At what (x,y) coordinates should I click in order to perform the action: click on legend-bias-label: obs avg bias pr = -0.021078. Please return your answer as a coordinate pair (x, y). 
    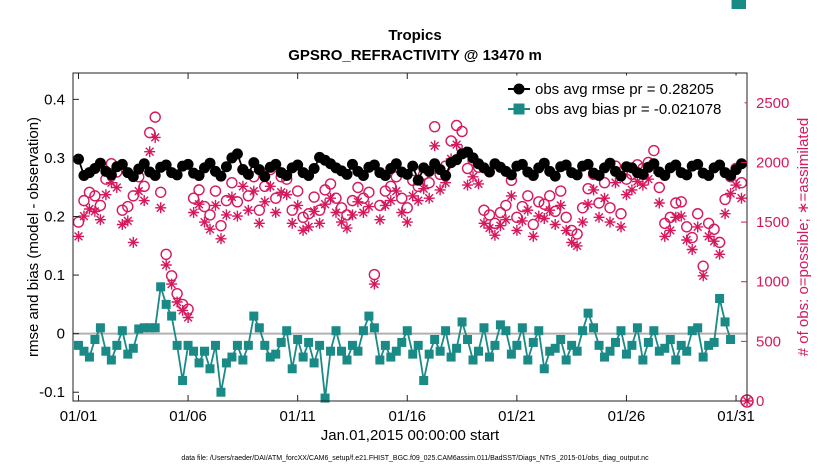
    Looking at the image, I should click on (628, 109).